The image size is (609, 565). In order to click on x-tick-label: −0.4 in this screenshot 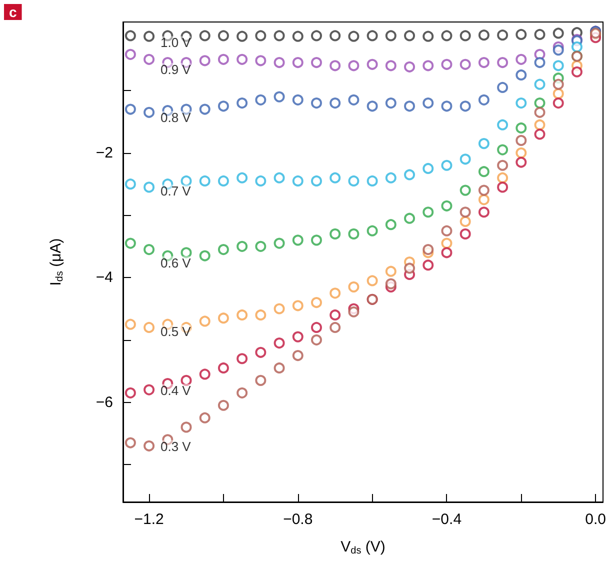, I will do `click(447, 519)`.